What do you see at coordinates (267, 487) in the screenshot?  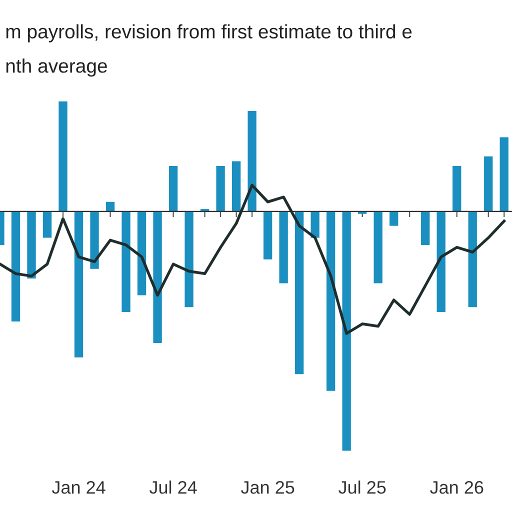 I see `x-tick-label: Jan 25` at bounding box center [267, 487].